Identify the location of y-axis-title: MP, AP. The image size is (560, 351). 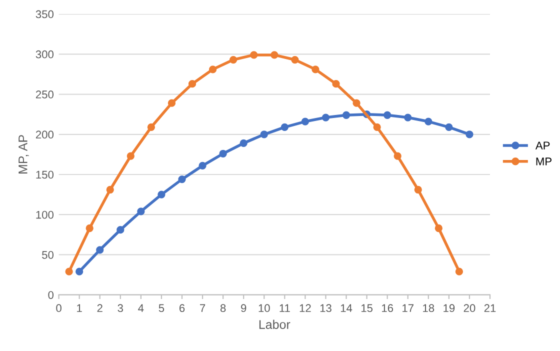
(23, 154).